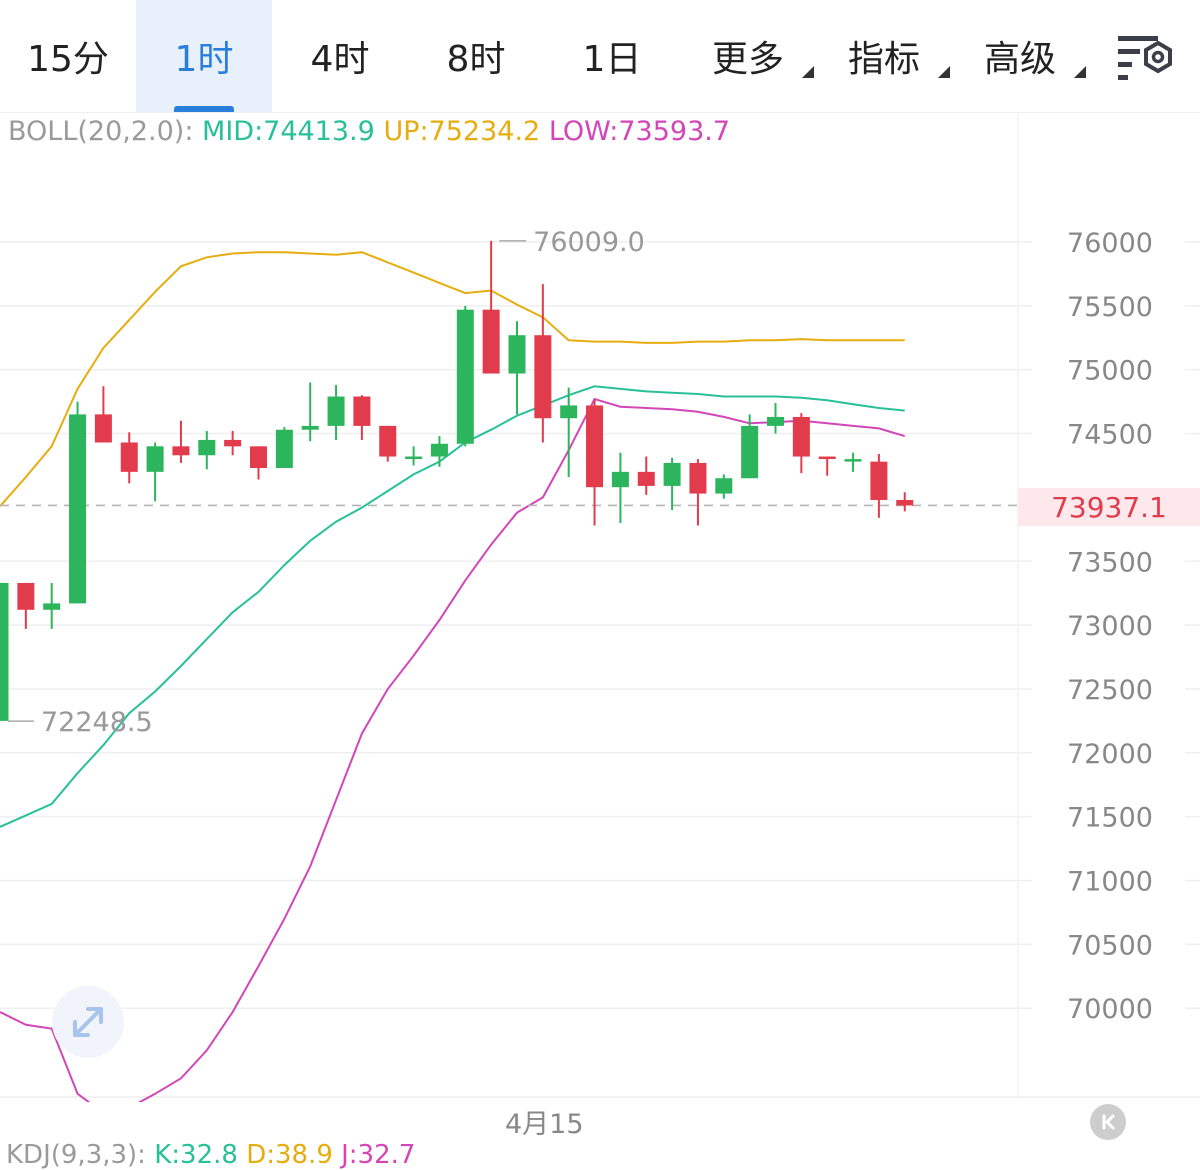 The height and width of the screenshot is (1170, 1200). Describe the element at coordinates (68, 59) in the screenshot. I see `tab-label: 15分` at that location.